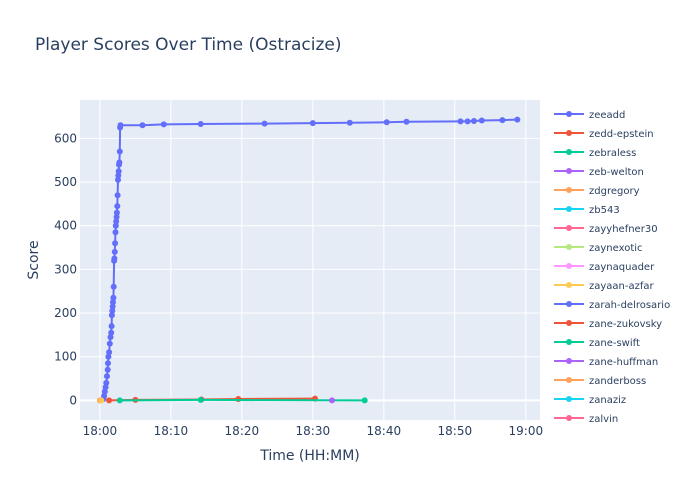 The height and width of the screenshot is (500, 700). What do you see at coordinates (309, 456) in the screenshot?
I see `x-axis-title: Time (HH:MM)` at bounding box center [309, 456].